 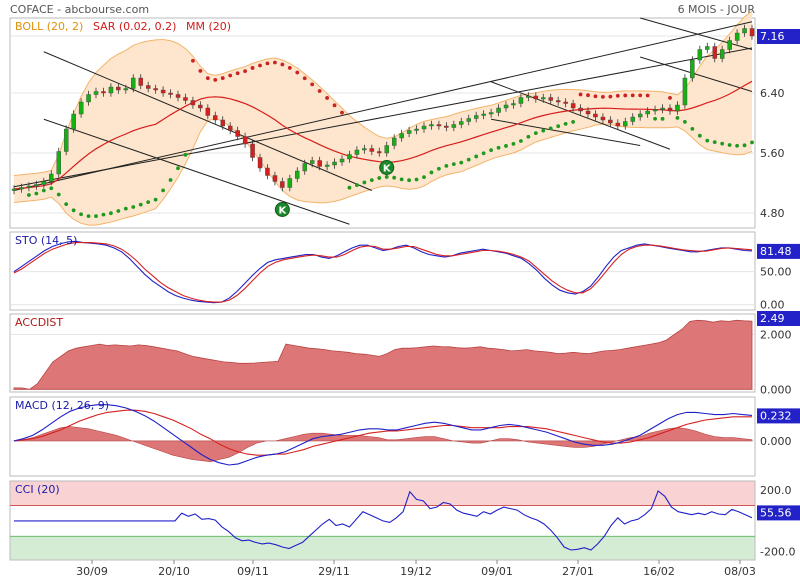 I want to click on sto-panel: STO (14, 5), so click(x=382, y=271).